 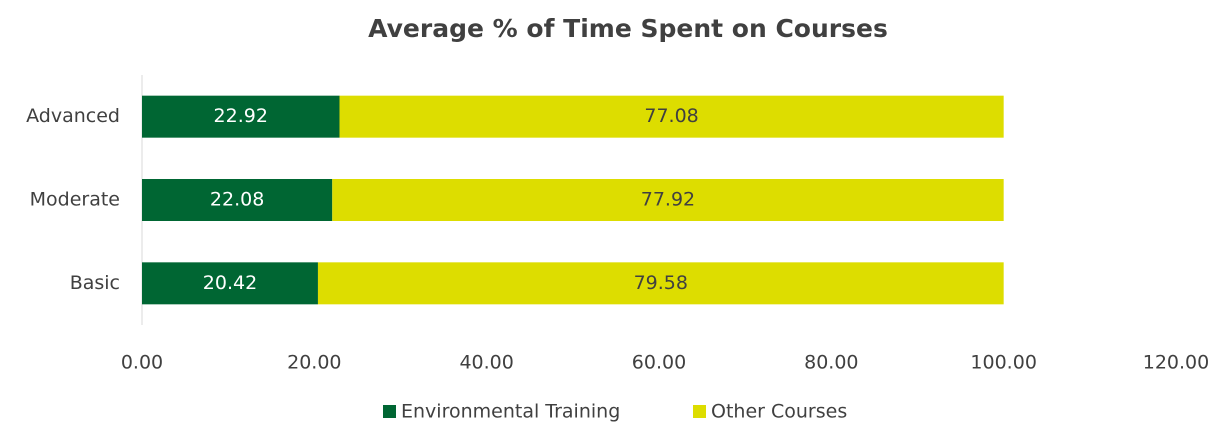 What do you see at coordinates (73, 116) in the screenshot?
I see `y-tick-label: Advanced` at bounding box center [73, 116].